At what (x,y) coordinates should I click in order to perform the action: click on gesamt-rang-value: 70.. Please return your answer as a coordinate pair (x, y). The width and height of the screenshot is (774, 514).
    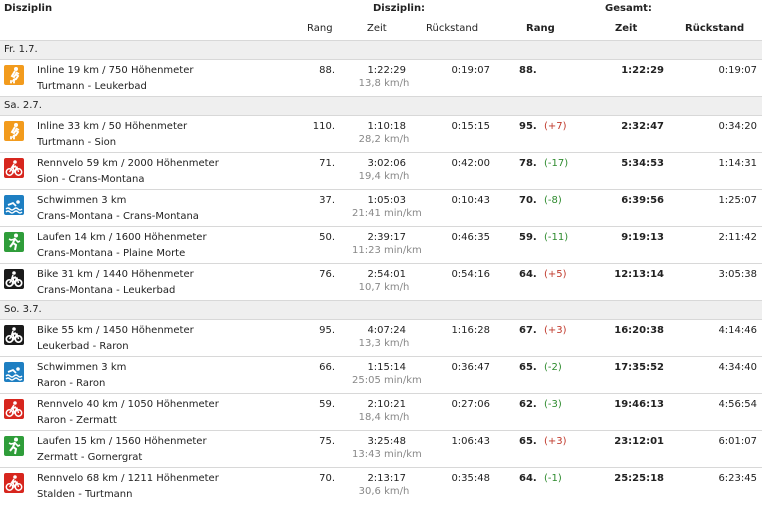
    Looking at the image, I should click on (528, 200).